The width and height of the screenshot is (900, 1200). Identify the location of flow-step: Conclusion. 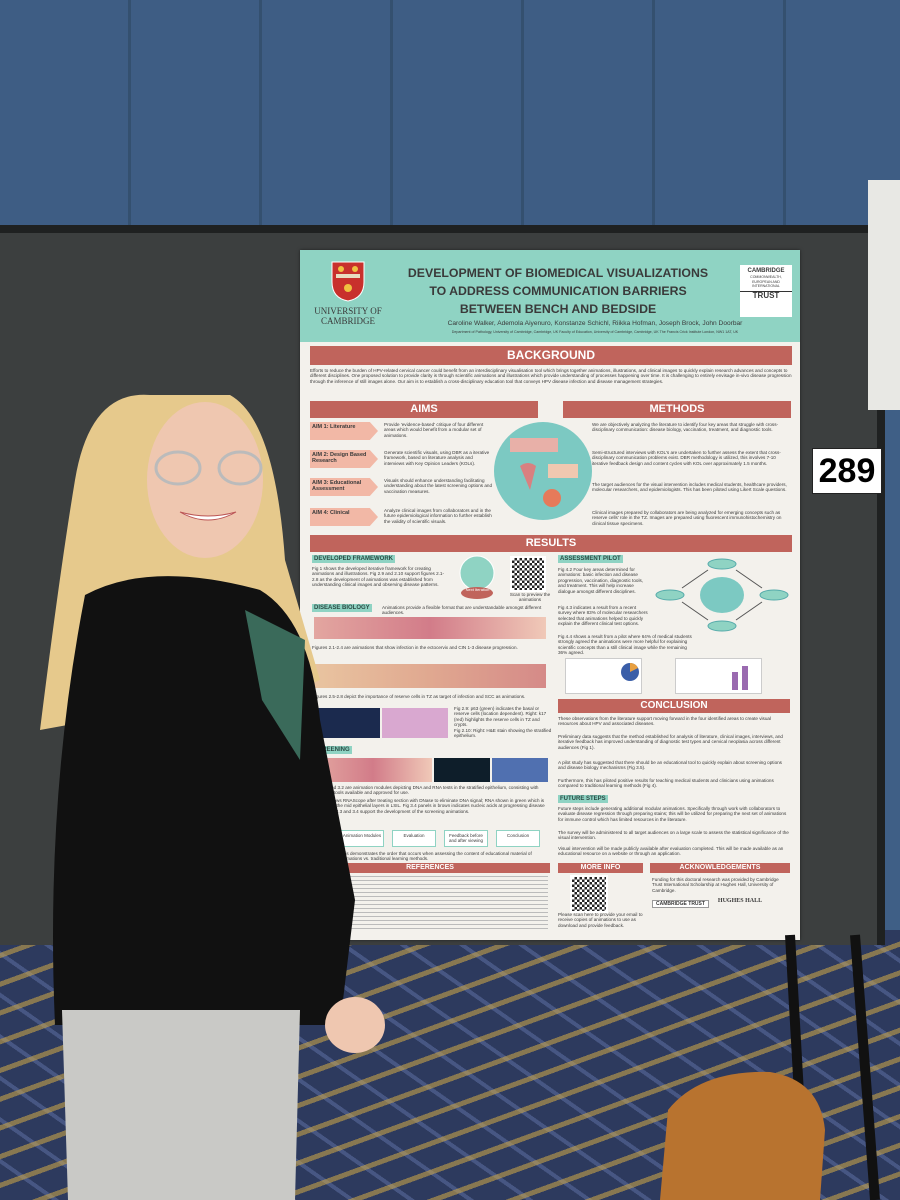
(518, 838).